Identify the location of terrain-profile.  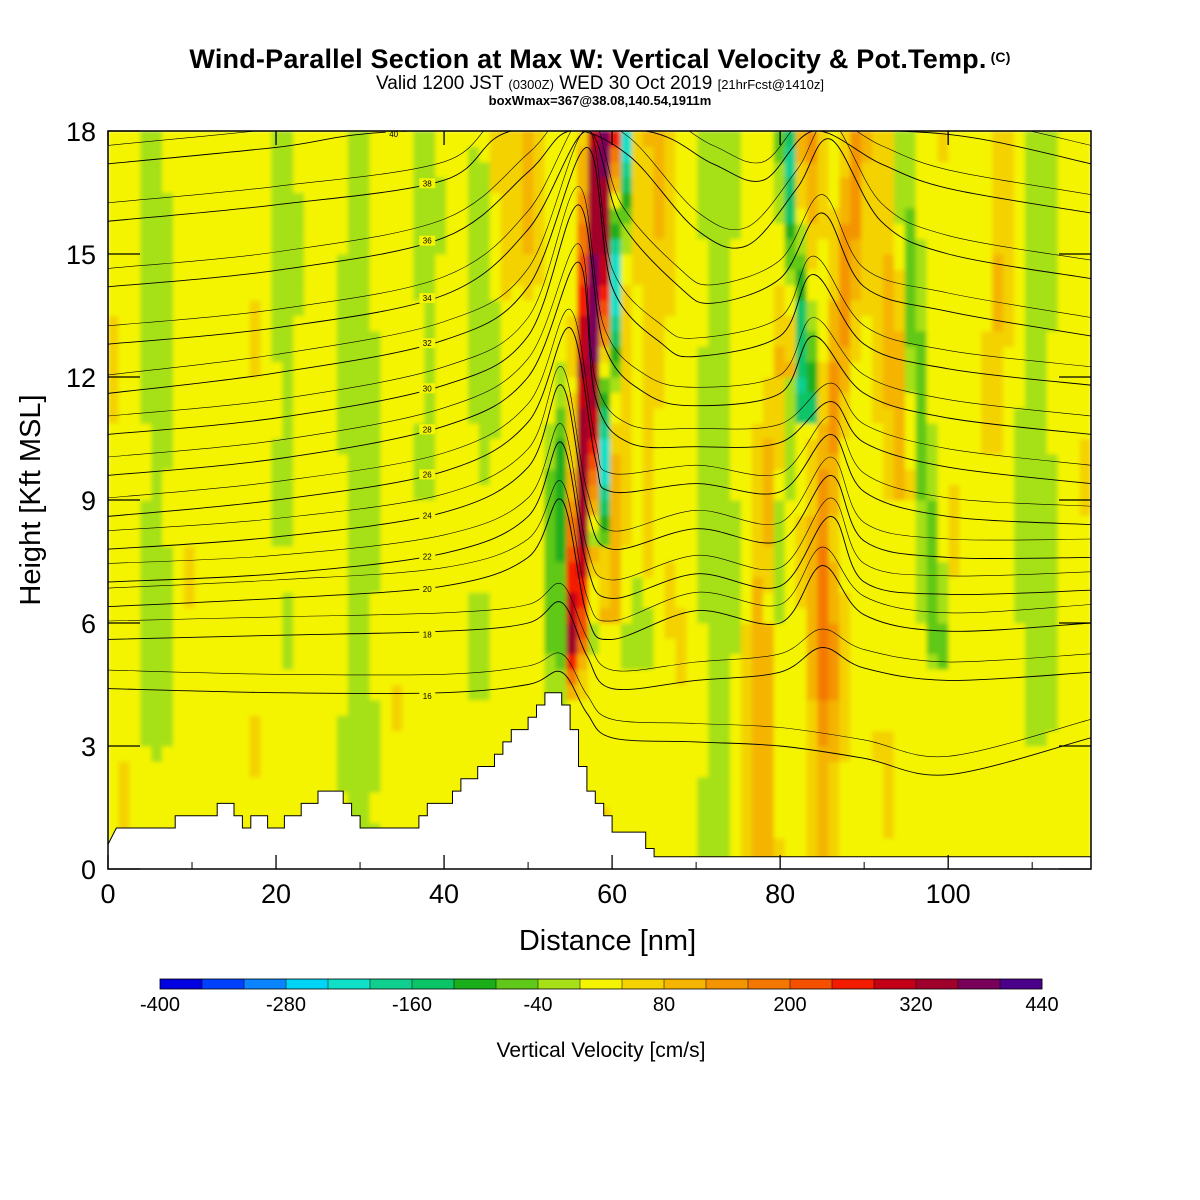
(599, 780).